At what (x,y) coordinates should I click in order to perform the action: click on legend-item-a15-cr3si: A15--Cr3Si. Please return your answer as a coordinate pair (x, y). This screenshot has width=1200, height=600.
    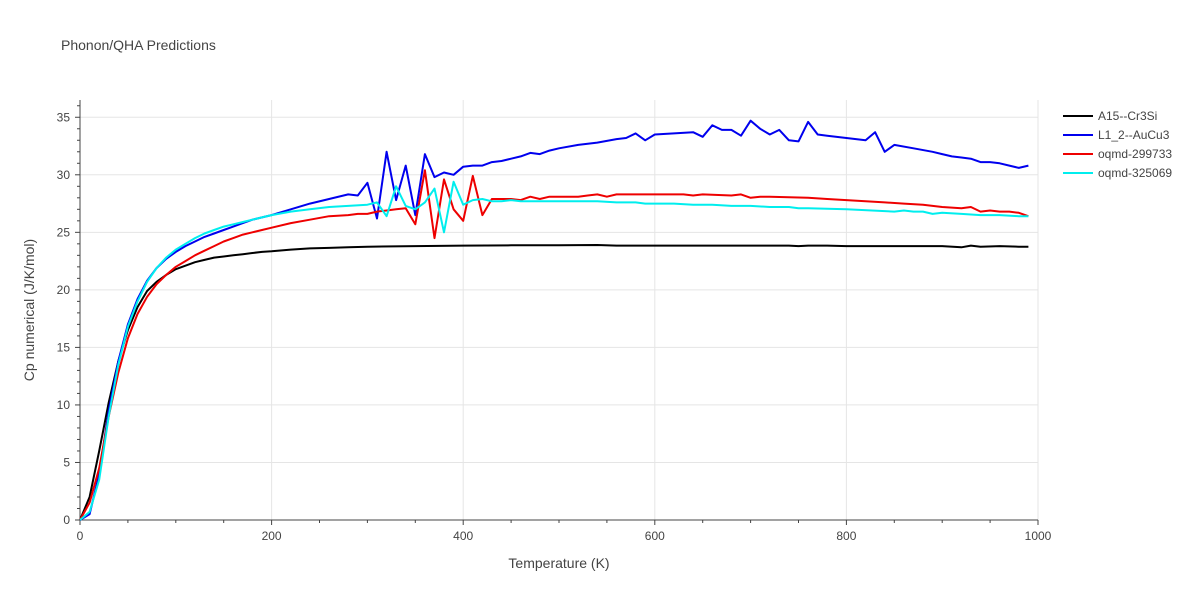
    Looking at the image, I should click on (1110, 116).